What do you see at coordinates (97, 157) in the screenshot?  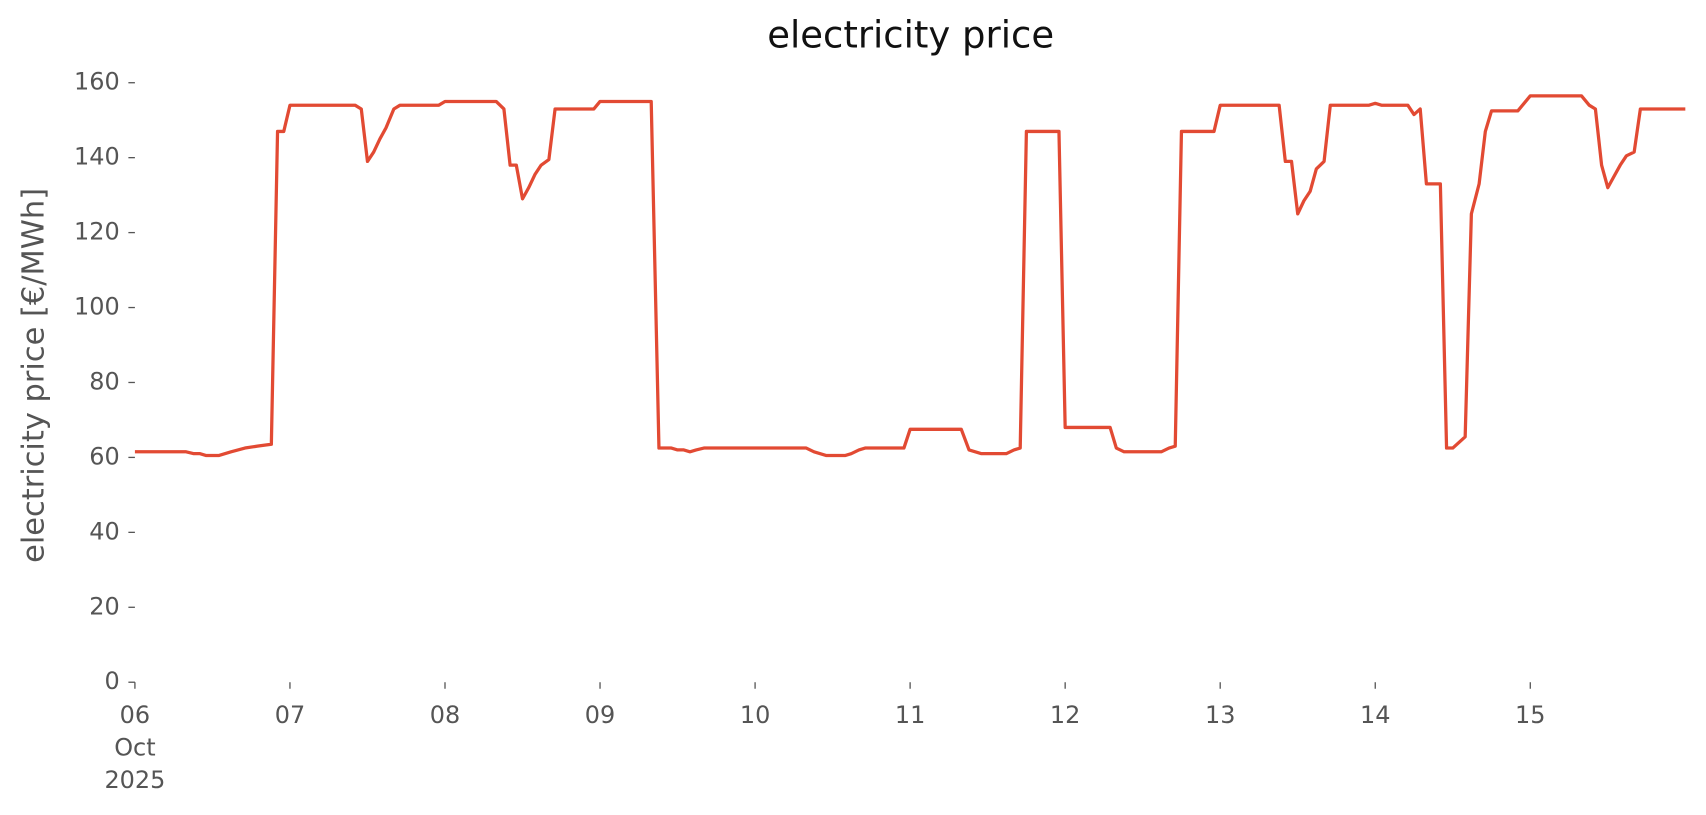 I see `y-tick-label: 140` at bounding box center [97, 157].